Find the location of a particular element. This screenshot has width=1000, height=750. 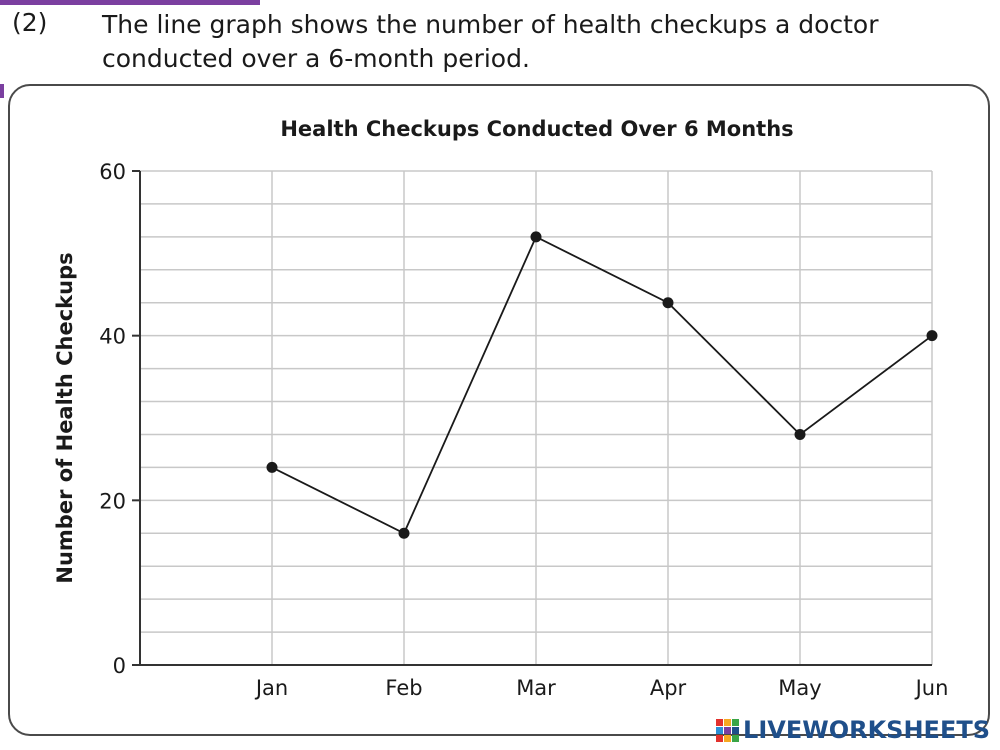

x-tick-label: May is located at coordinates (799, 688).